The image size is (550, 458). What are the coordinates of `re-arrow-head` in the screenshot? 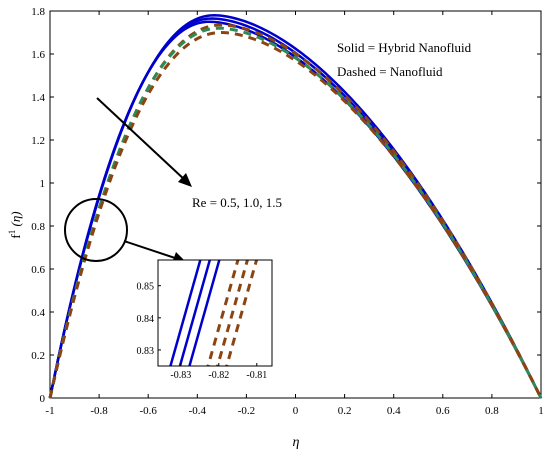 It's located at (185, 180).